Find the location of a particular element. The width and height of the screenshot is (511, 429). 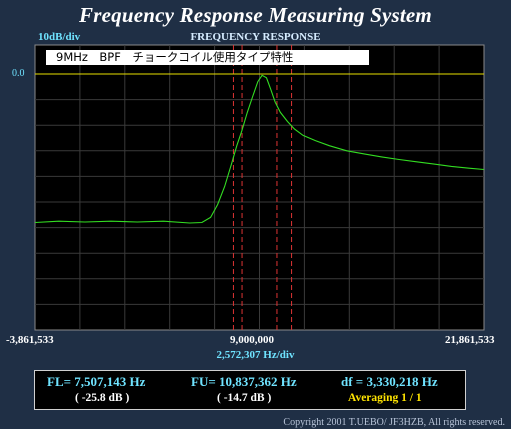

lower-frequency-value: FL= 7,507,143 Hz is located at coordinates (96, 381).